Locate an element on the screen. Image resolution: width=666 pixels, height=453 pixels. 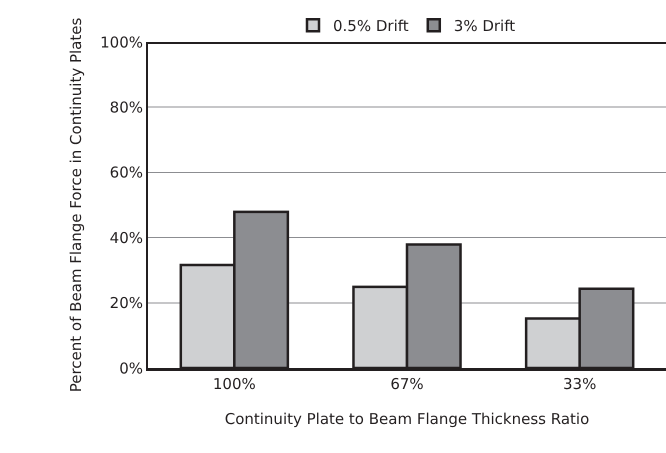
legend-label: 0.5% Drift is located at coordinates (371, 26).